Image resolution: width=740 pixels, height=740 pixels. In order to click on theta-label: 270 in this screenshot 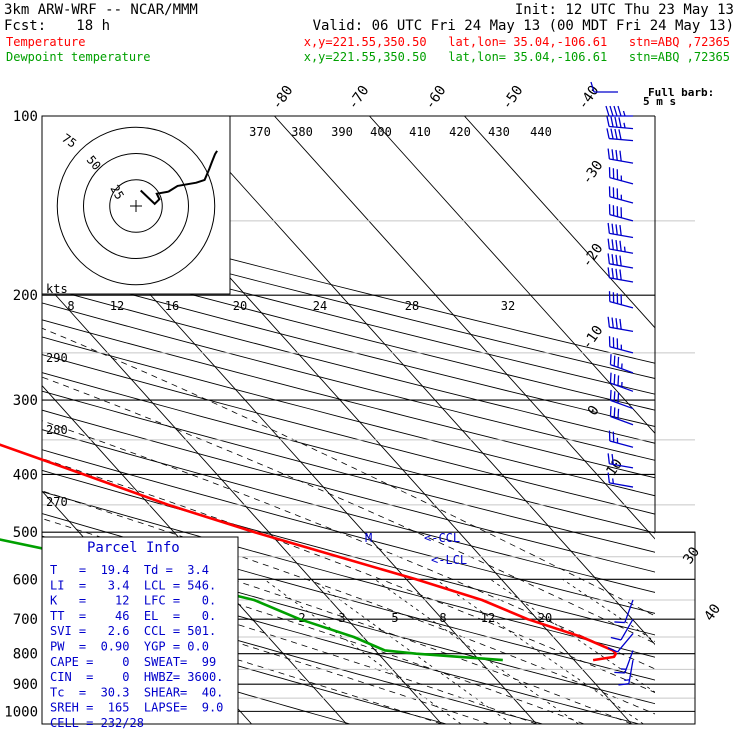, I will do `click(57, 502)`.